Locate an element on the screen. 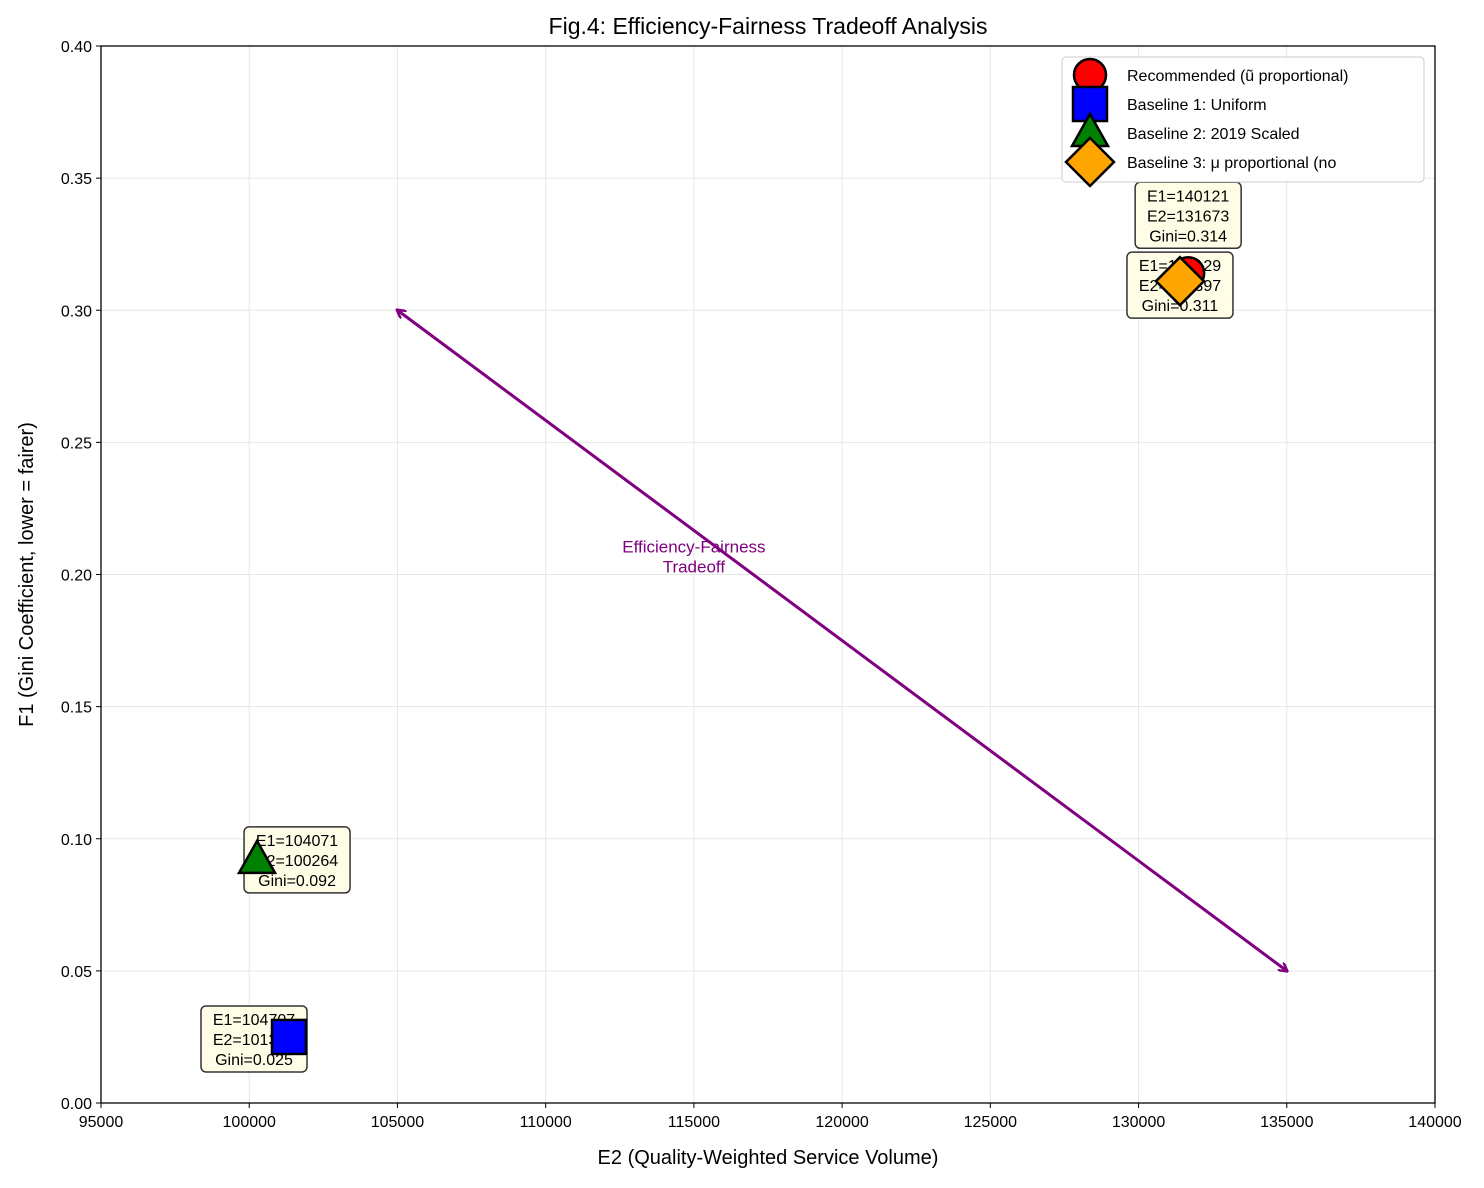 The width and height of the screenshot is (1484, 1188). y-tick-label: 0.30 is located at coordinates (76, 311).